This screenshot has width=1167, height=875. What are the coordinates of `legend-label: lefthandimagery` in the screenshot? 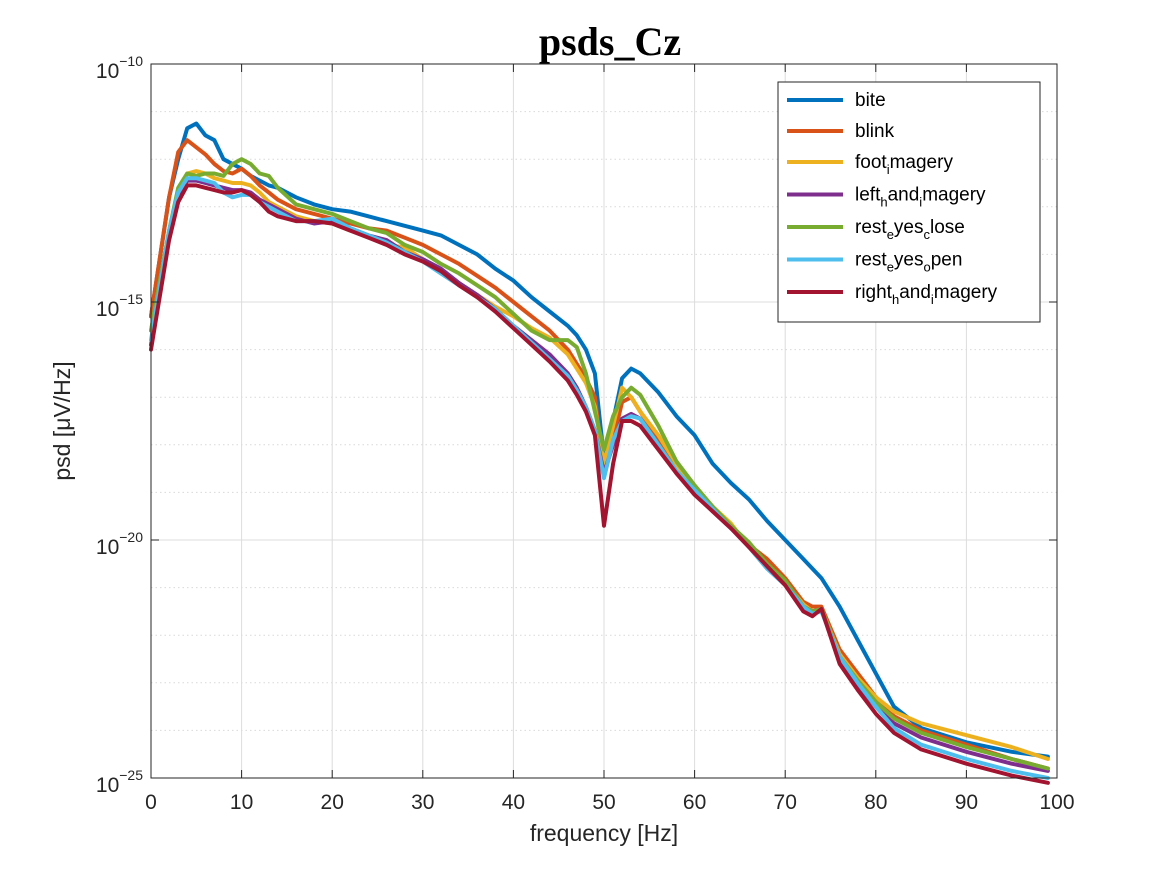 It's located at (920, 197).